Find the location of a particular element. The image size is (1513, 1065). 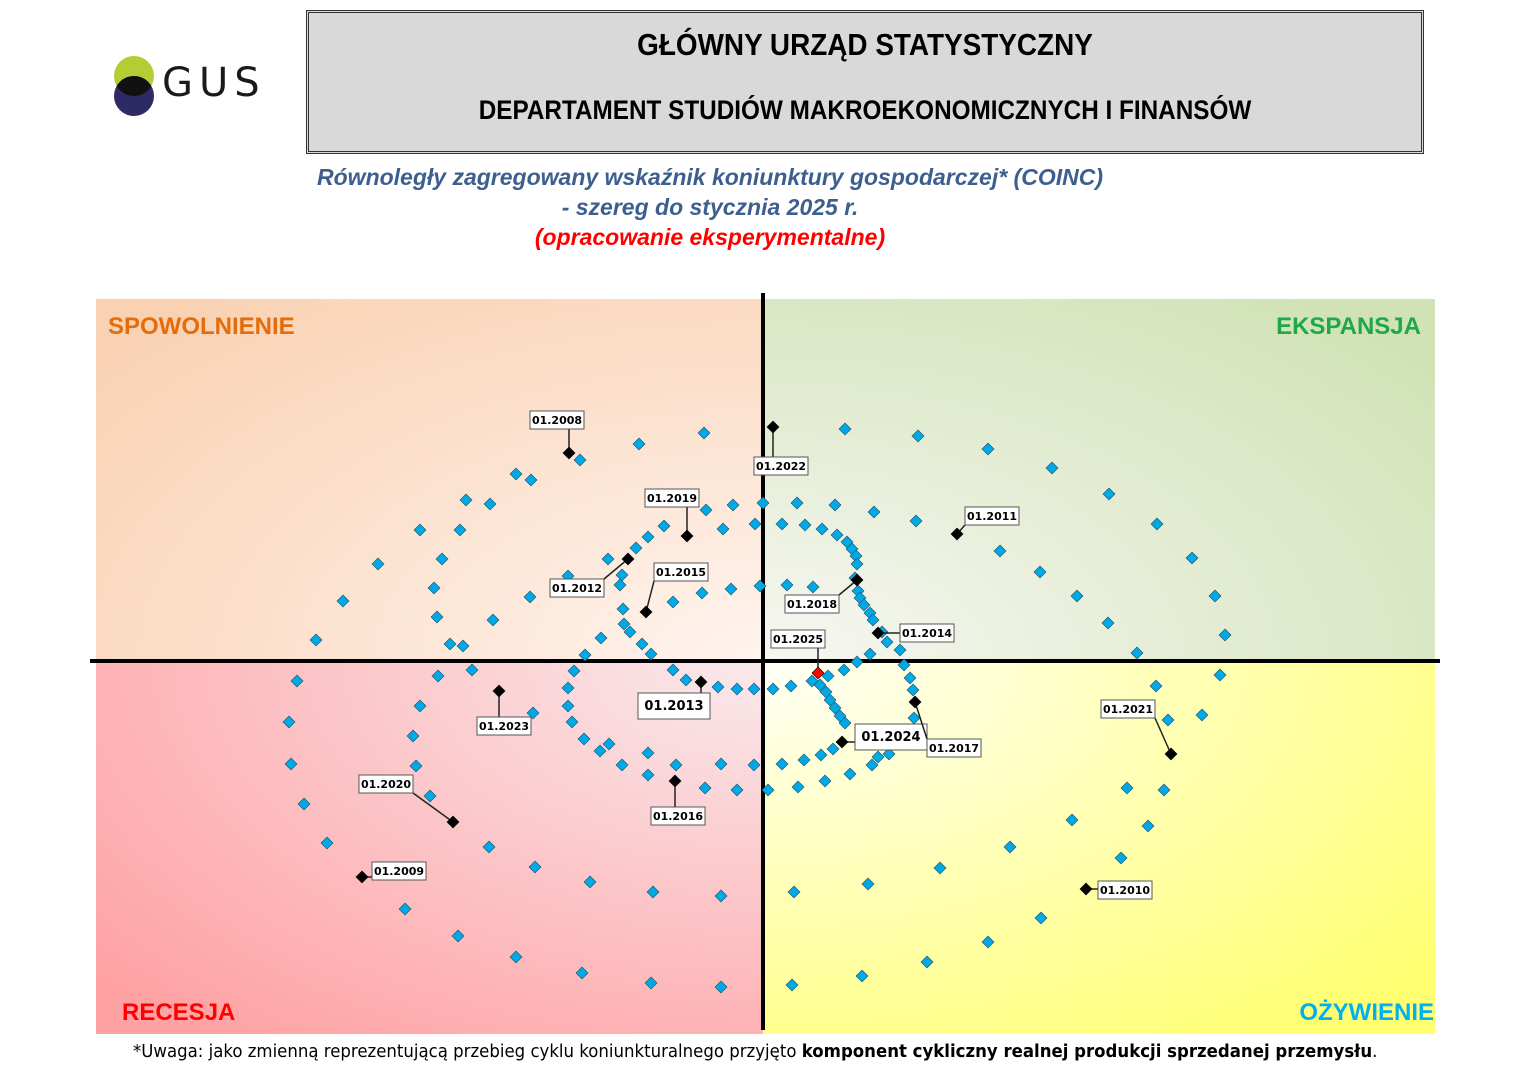

quadrant-label-slowdown: SPOWOLNIENIE is located at coordinates (201, 326).